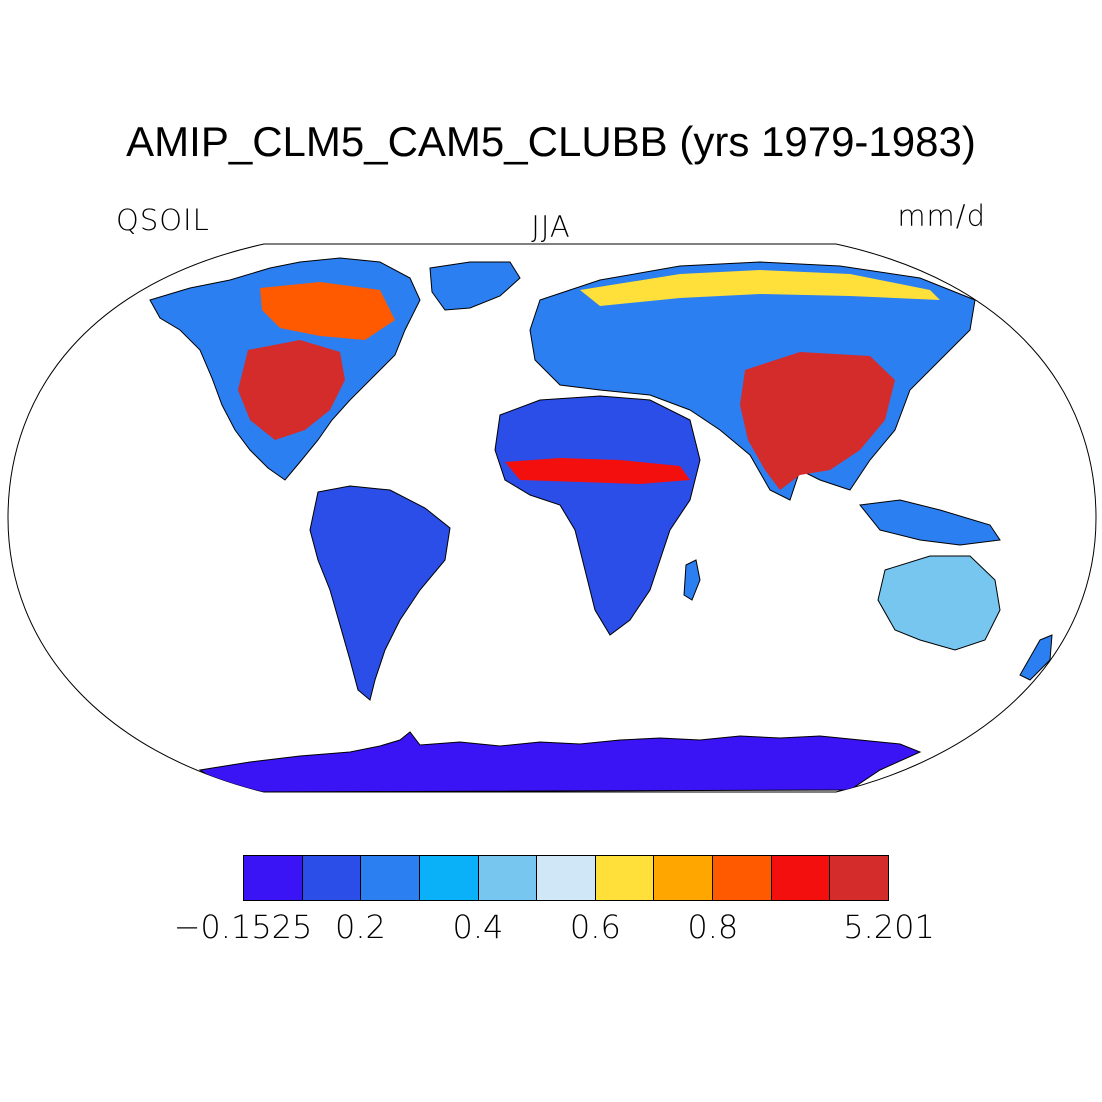 Image resolution: width=1102 pixels, height=1102 pixels. What do you see at coordinates (560, 761) in the screenshot?
I see `antarctica-region` at bounding box center [560, 761].